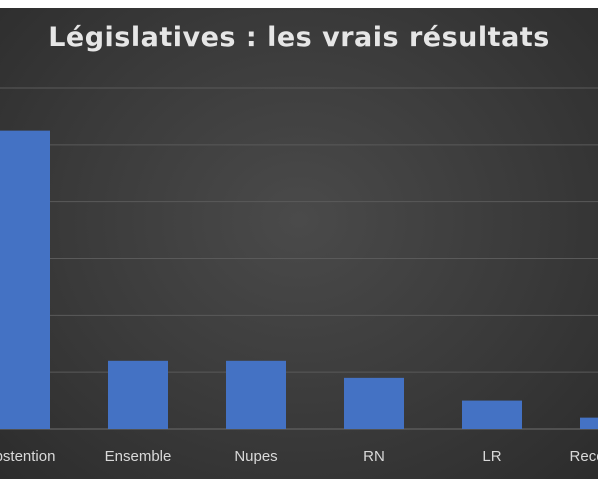 This screenshot has height=487, width=598. What do you see at coordinates (299, 37) in the screenshot?
I see `chart-title: Législatives : les vrais résultats` at bounding box center [299, 37].